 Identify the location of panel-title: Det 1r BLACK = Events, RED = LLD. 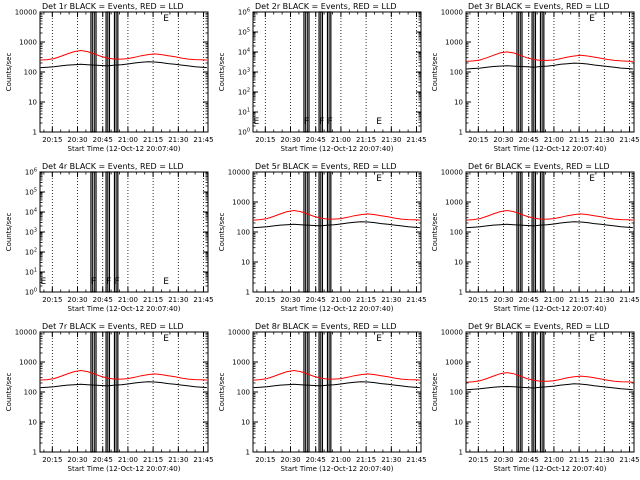
(113, 6).